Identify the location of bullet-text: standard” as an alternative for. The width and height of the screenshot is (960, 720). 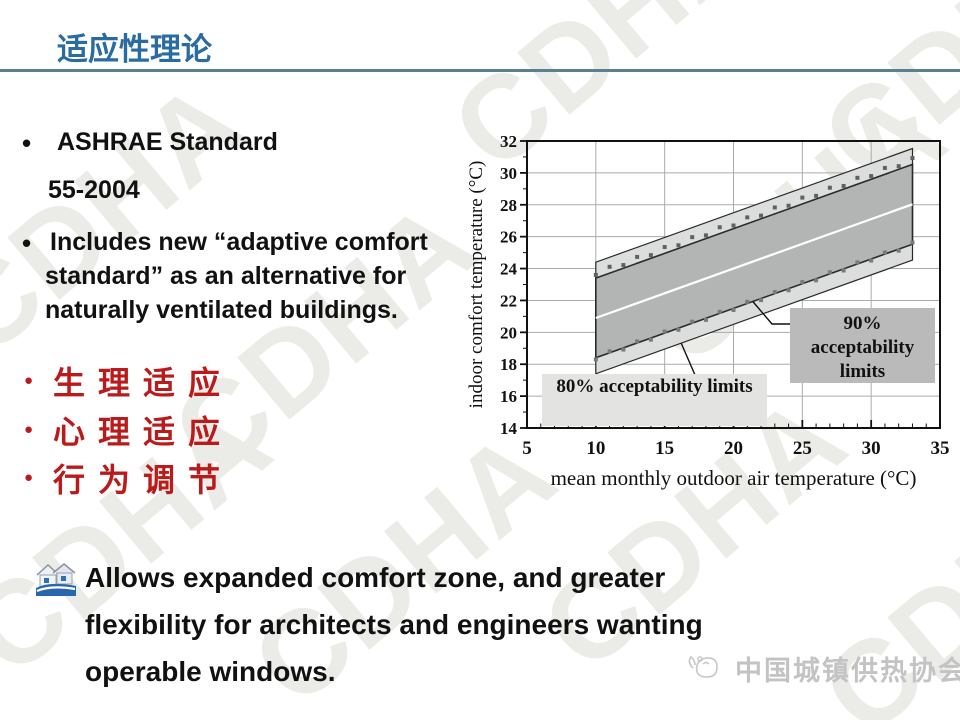
(226, 276).